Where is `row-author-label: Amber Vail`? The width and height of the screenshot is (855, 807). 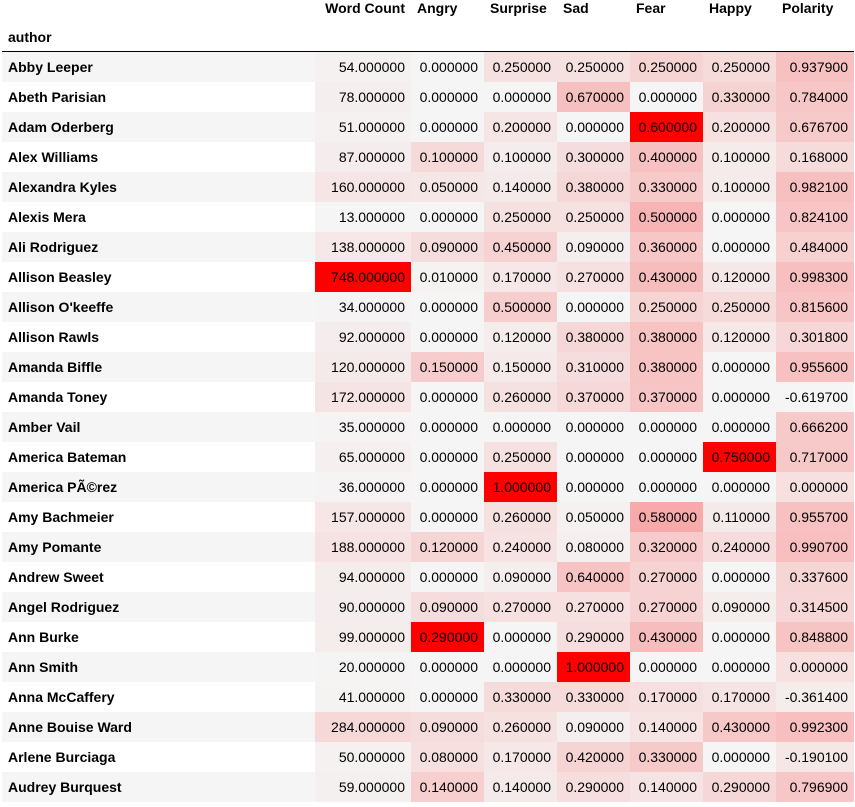 row-author-label: Amber Vail is located at coordinates (44, 426).